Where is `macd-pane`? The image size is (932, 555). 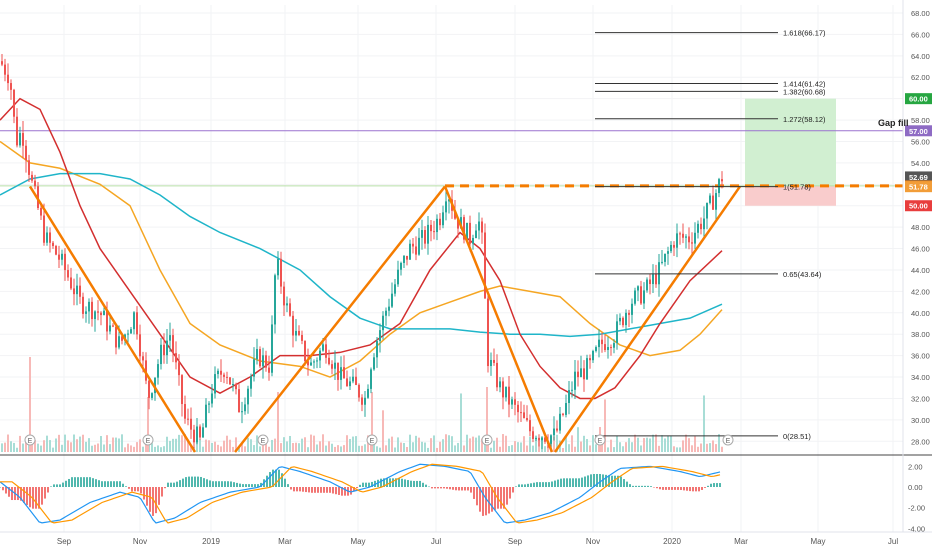 macd-pane is located at coordinates (360, 493).